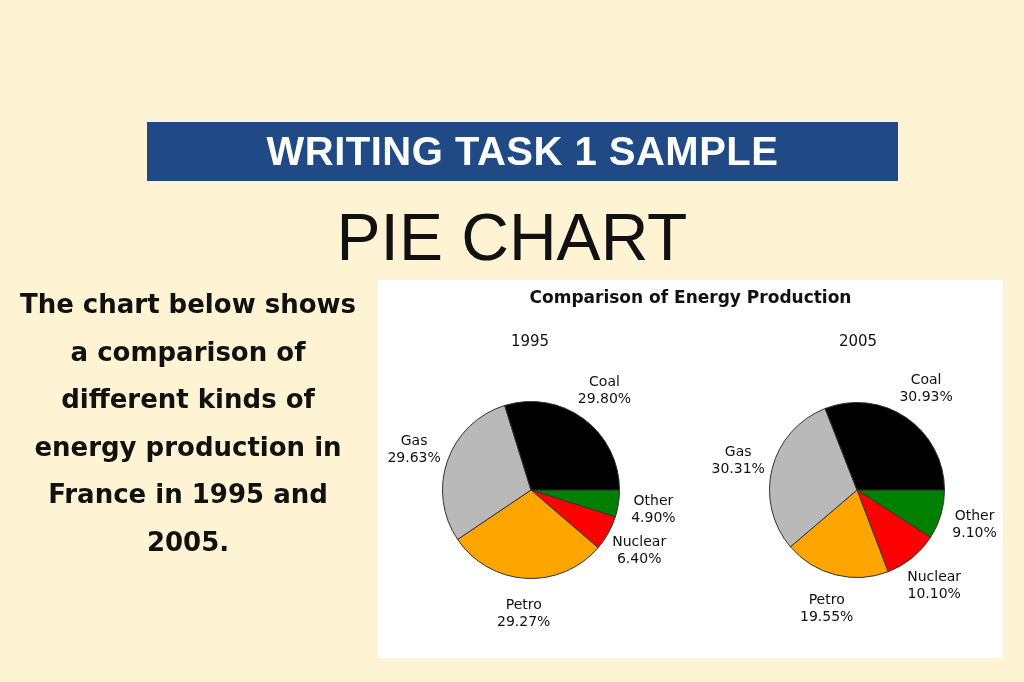  I want to click on chart-subtitle: 2005, so click(858, 341).